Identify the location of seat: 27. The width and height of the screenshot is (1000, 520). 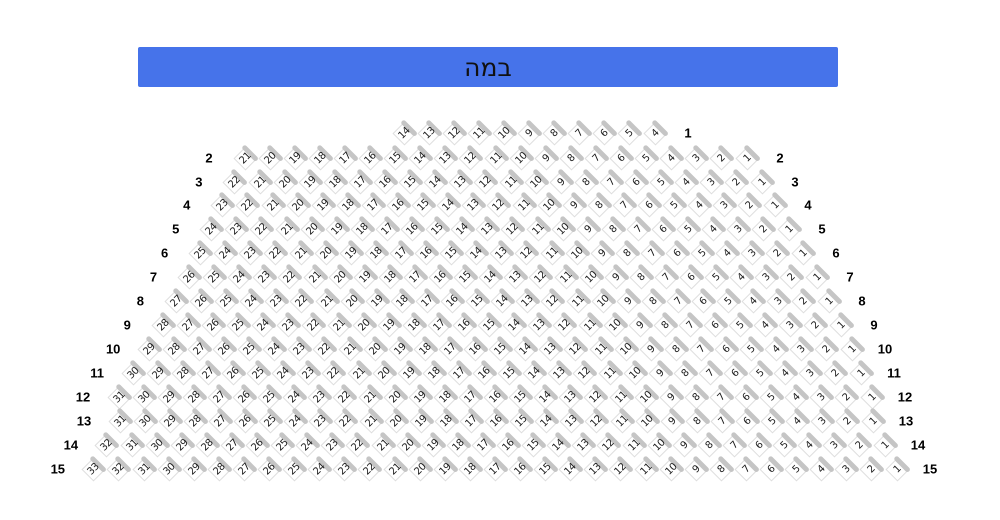
(200, 348).